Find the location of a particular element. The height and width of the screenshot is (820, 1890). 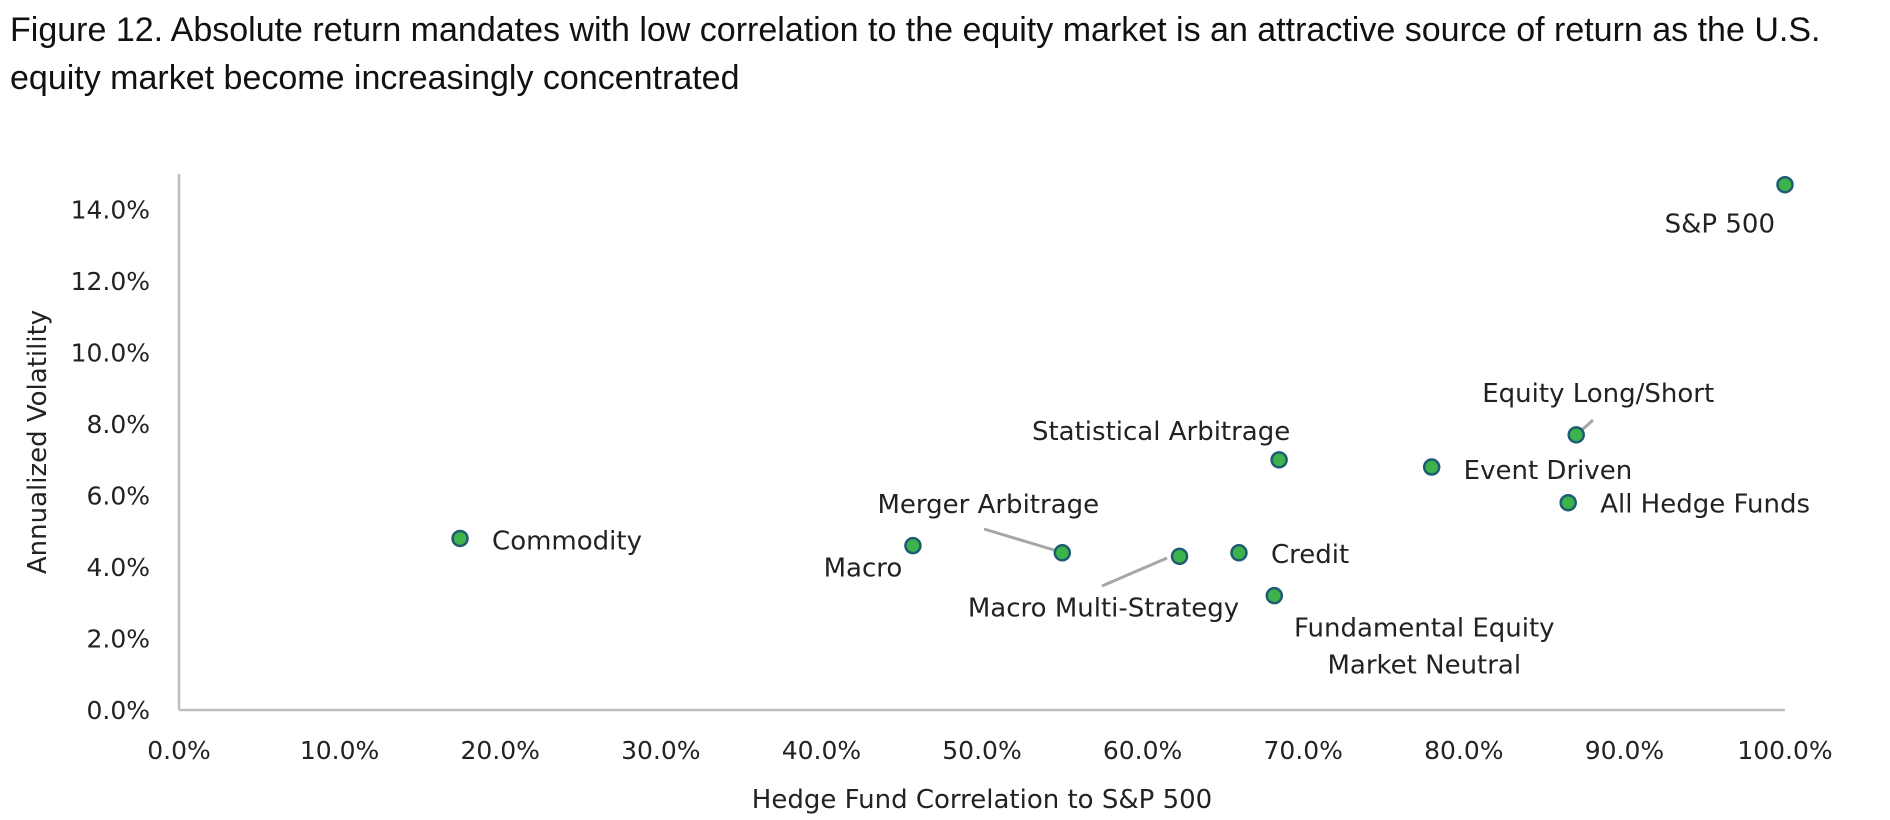

point-label-all-hedge-funds: All Hedge Funds is located at coordinates (1705, 505).